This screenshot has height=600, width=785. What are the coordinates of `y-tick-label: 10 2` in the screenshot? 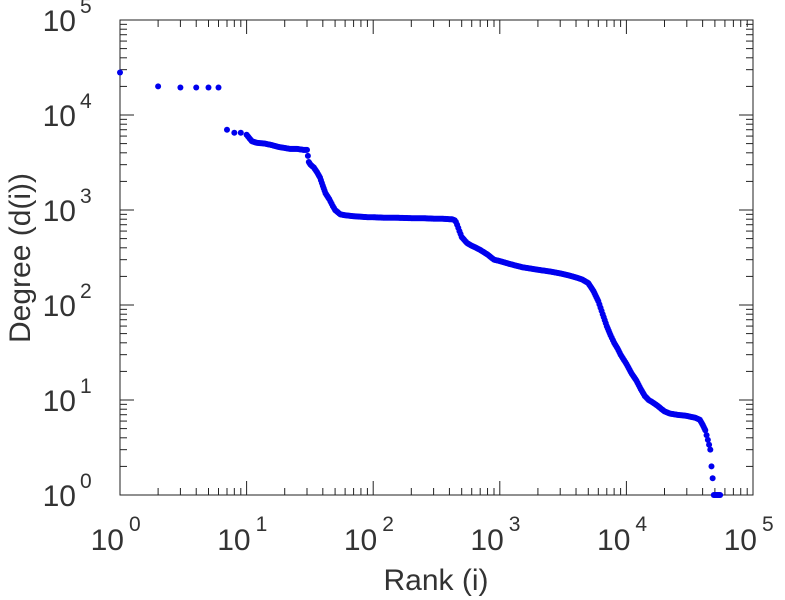 It's located at (67, 301).